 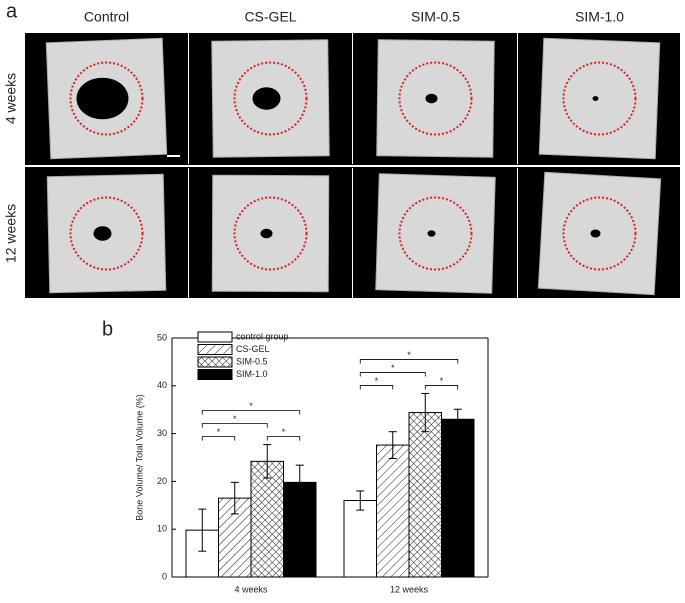 What do you see at coordinates (162, 529) in the screenshot?
I see `y-tick-label: 10` at bounding box center [162, 529].